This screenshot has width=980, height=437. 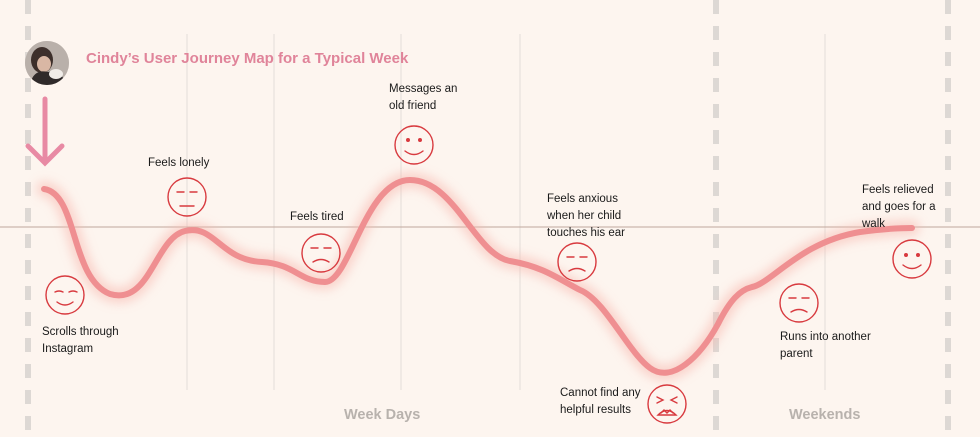 What do you see at coordinates (382, 415) in the screenshot?
I see `section-label-weekdays: Week Days` at bounding box center [382, 415].